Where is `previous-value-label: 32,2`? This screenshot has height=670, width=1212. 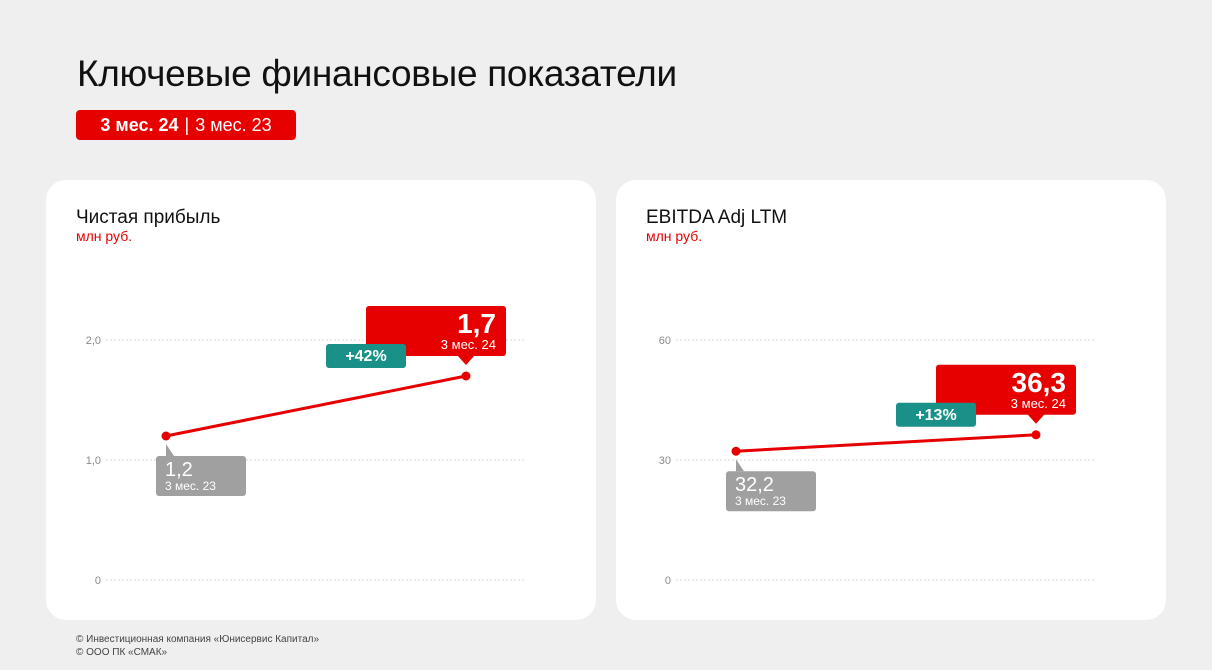 previous-value-label: 32,2 is located at coordinates (754, 485).